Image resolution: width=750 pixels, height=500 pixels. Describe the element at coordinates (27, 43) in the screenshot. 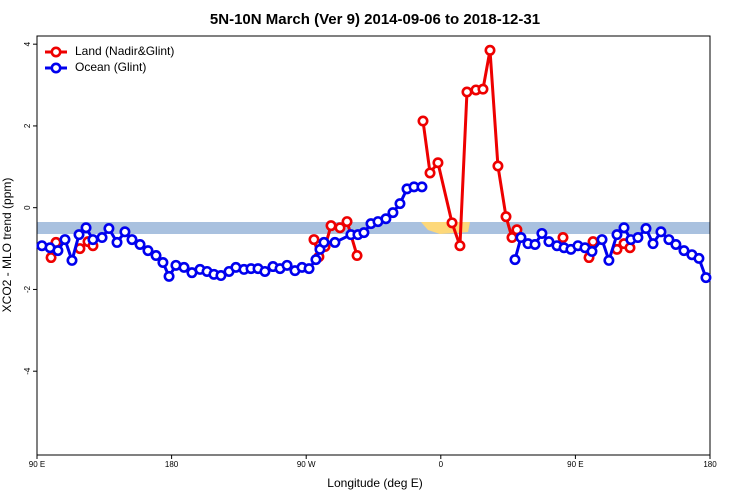

I see `y-tick-label: 4` at that location.